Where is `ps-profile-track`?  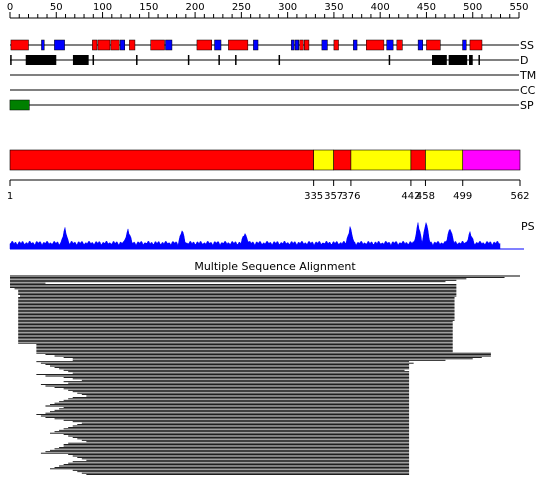
ps-profile-track is located at coordinates (266, 235).